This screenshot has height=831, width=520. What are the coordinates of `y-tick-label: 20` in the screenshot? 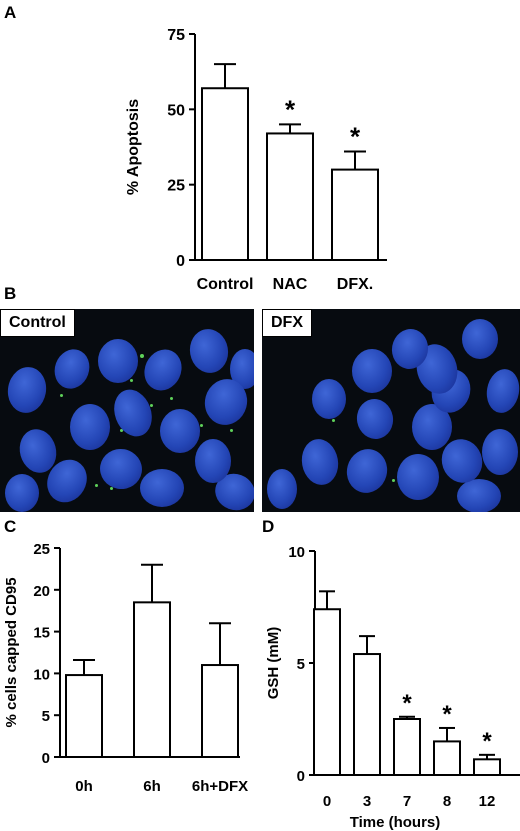 It's located at (41, 591).